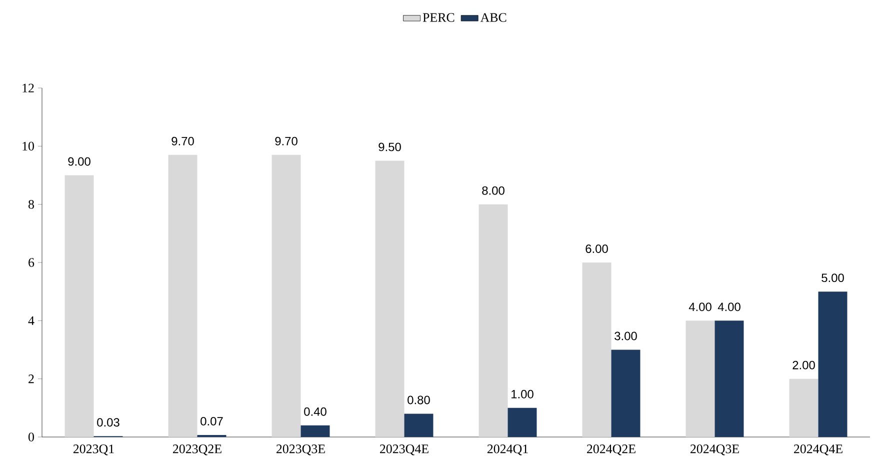 The height and width of the screenshot is (472, 876). I want to click on x-tick-label: 2024Q3E, so click(714, 450).